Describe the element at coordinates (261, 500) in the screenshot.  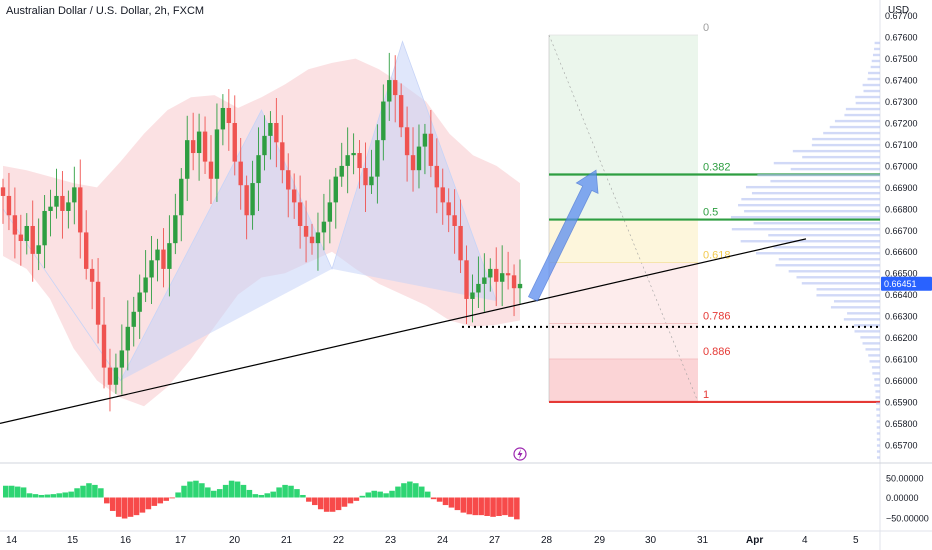
I see `oscillator-pane` at that location.